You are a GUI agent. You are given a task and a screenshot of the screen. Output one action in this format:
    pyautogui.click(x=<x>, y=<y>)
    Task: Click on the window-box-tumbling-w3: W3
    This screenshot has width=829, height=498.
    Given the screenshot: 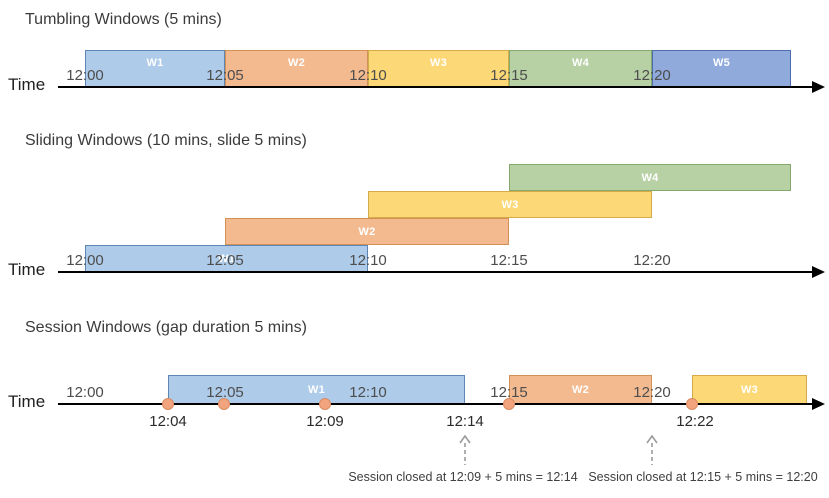 What is the action you would take?
    pyautogui.click(x=438, y=68)
    